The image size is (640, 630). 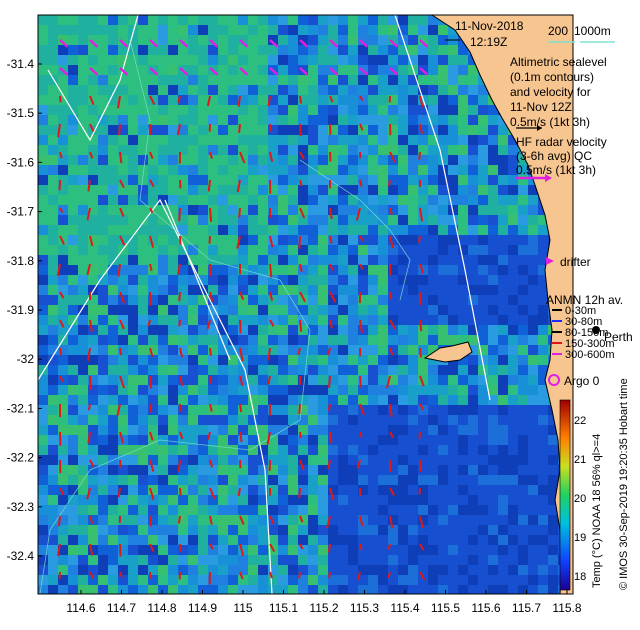 What do you see at coordinates (21, 408) in the screenshot?
I see `y-tick-label: -32.1` at bounding box center [21, 408].